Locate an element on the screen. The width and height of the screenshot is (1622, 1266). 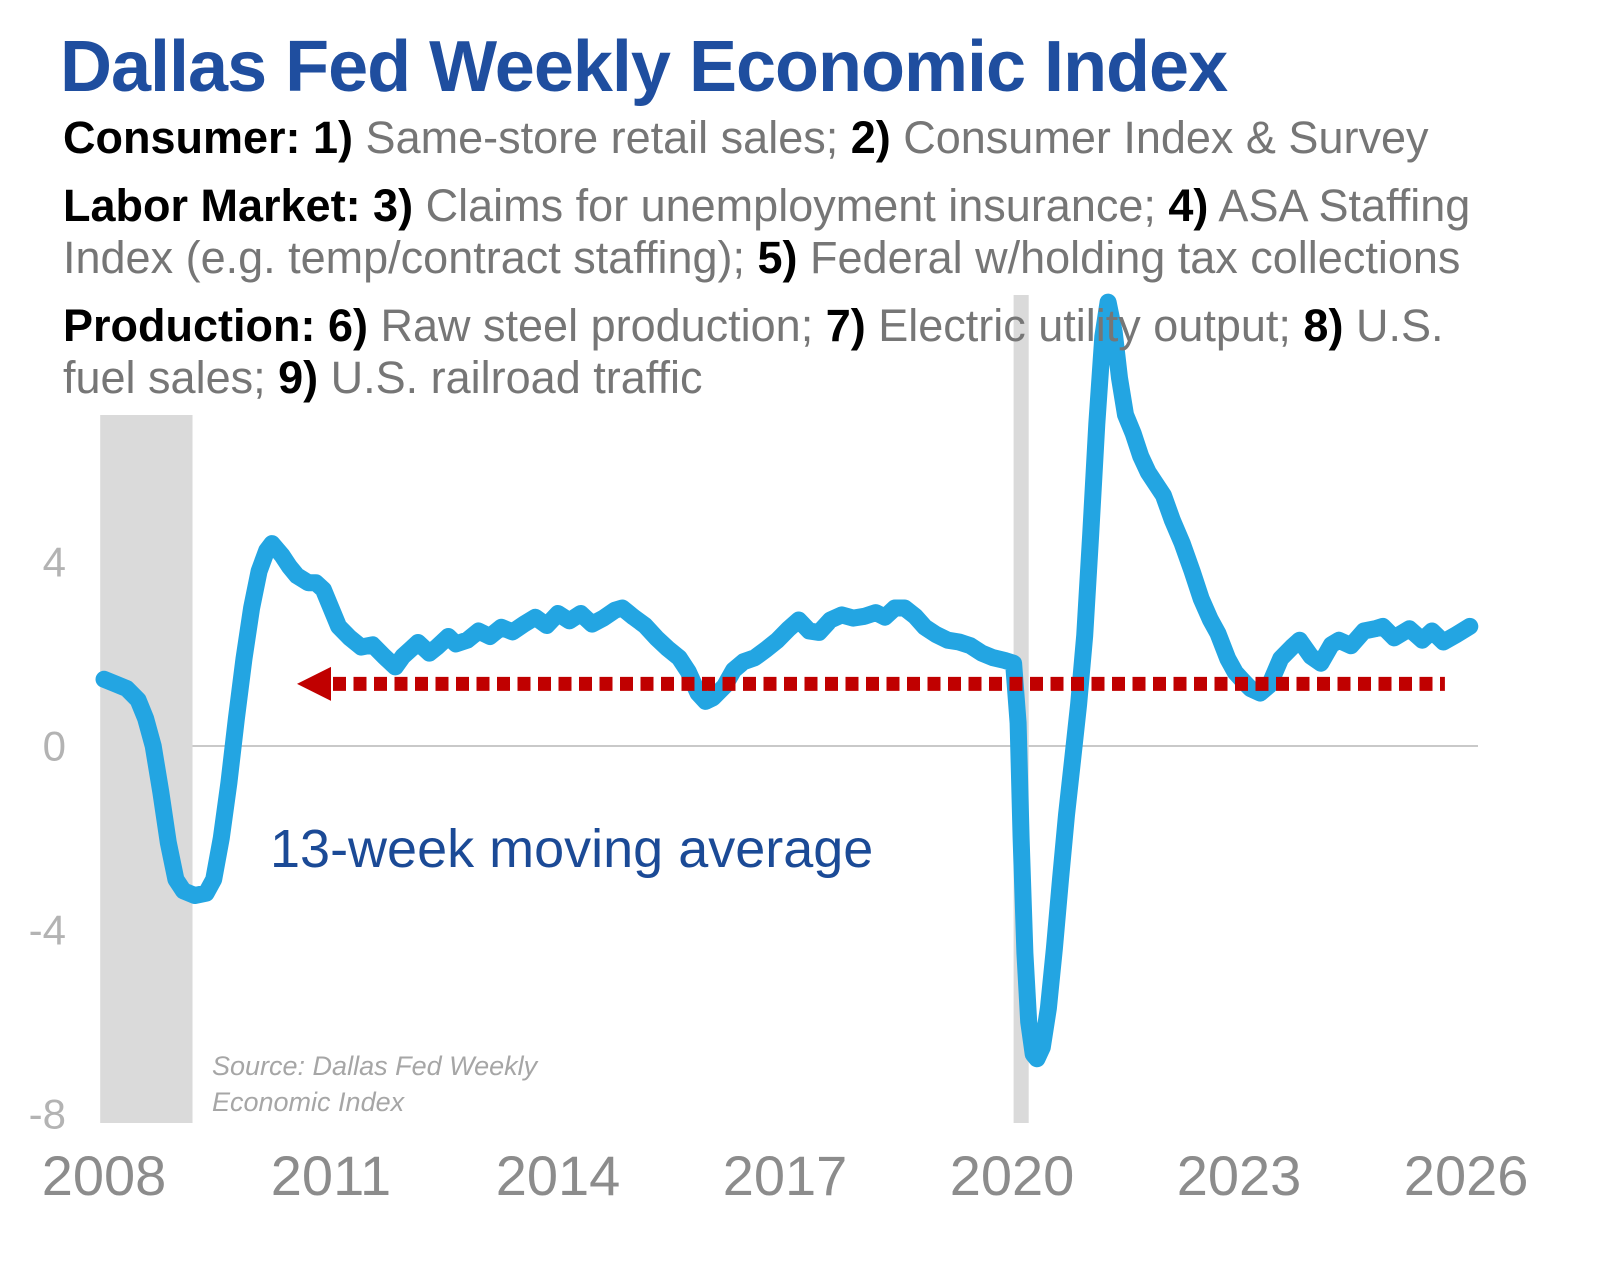
x-axis-tick-2008: 2008 is located at coordinates (104, 1175).